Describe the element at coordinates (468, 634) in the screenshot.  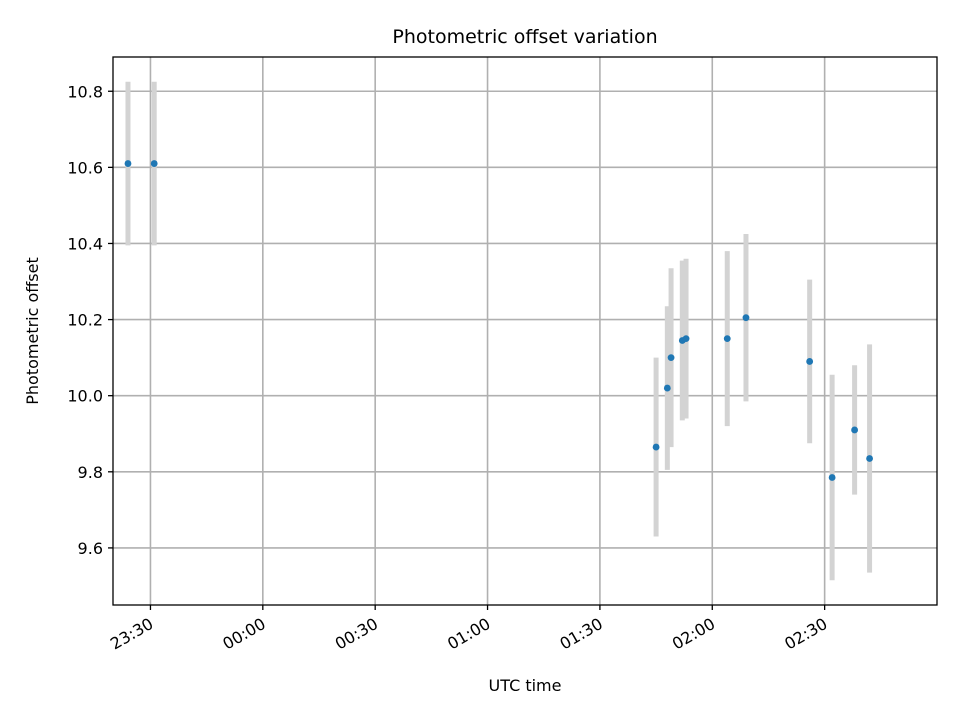
I see `x-tick-label: 01:00` at that location.